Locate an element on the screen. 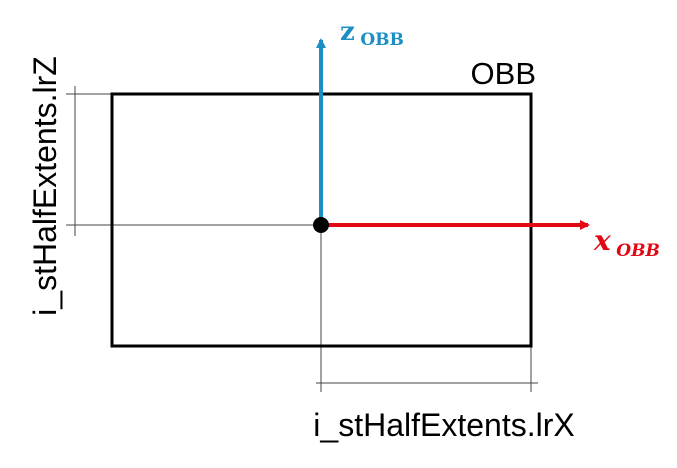 Image resolution: width=677 pixels, height=468 pixels. z-axis-label-sub: OBB is located at coordinates (382, 40).